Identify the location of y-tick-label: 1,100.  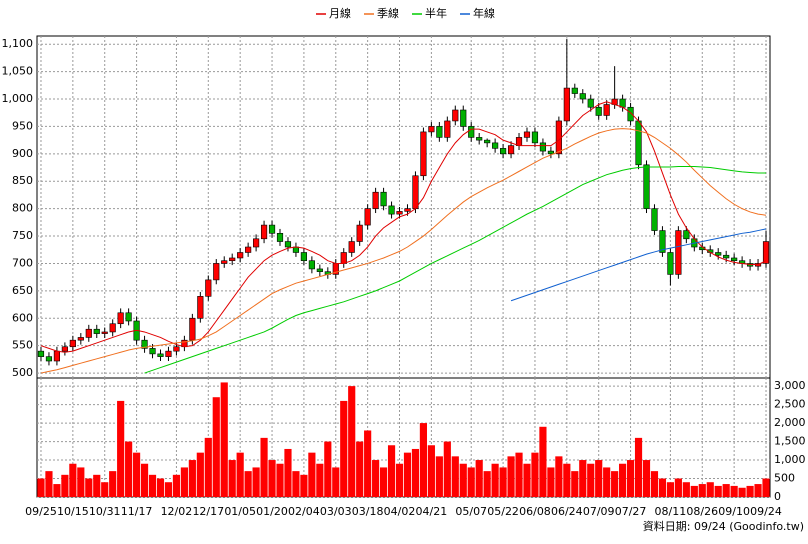
(18, 43).